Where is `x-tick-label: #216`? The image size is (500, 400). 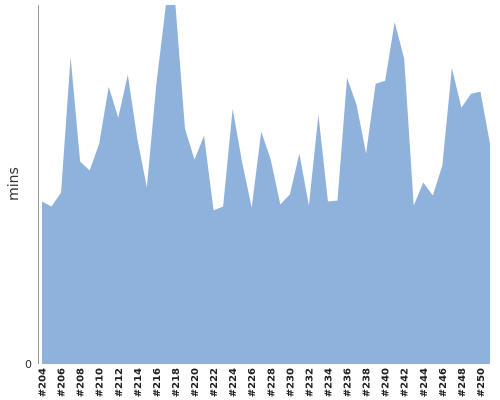 x-tick-label: #216 is located at coordinates (157, 382).